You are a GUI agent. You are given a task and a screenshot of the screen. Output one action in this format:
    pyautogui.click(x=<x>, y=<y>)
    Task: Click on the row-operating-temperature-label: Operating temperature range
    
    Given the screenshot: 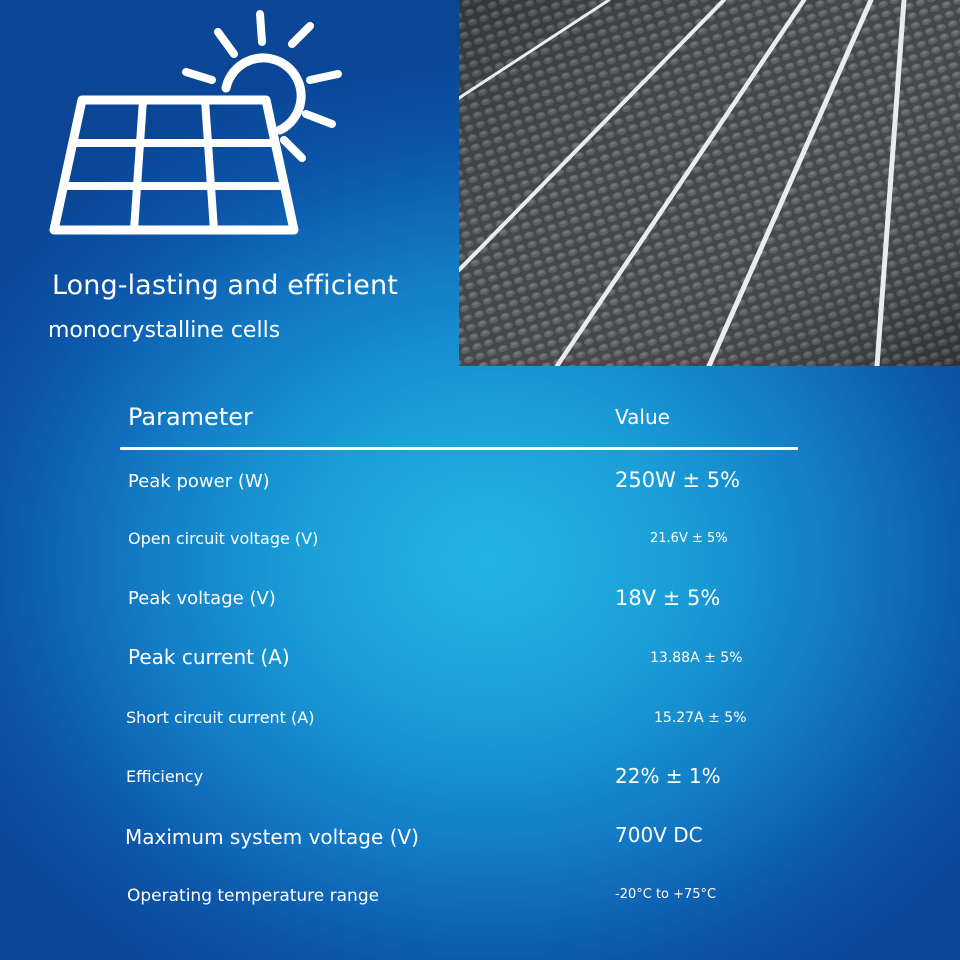 What is the action you would take?
    pyautogui.click(x=253, y=896)
    